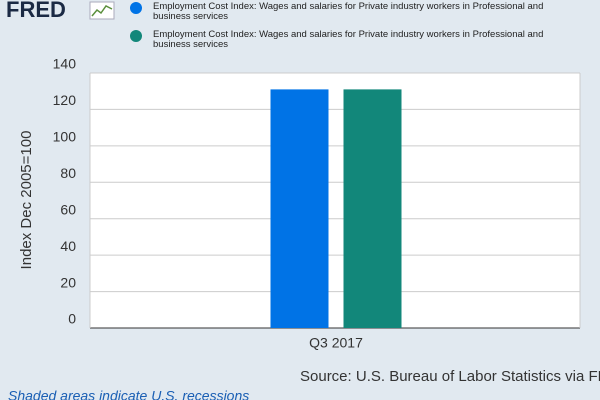 The height and width of the screenshot is (400, 600). What do you see at coordinates (68, 246) in the screenshot?
I see `y-tick-label: 40` at bounding box center [68, 246].